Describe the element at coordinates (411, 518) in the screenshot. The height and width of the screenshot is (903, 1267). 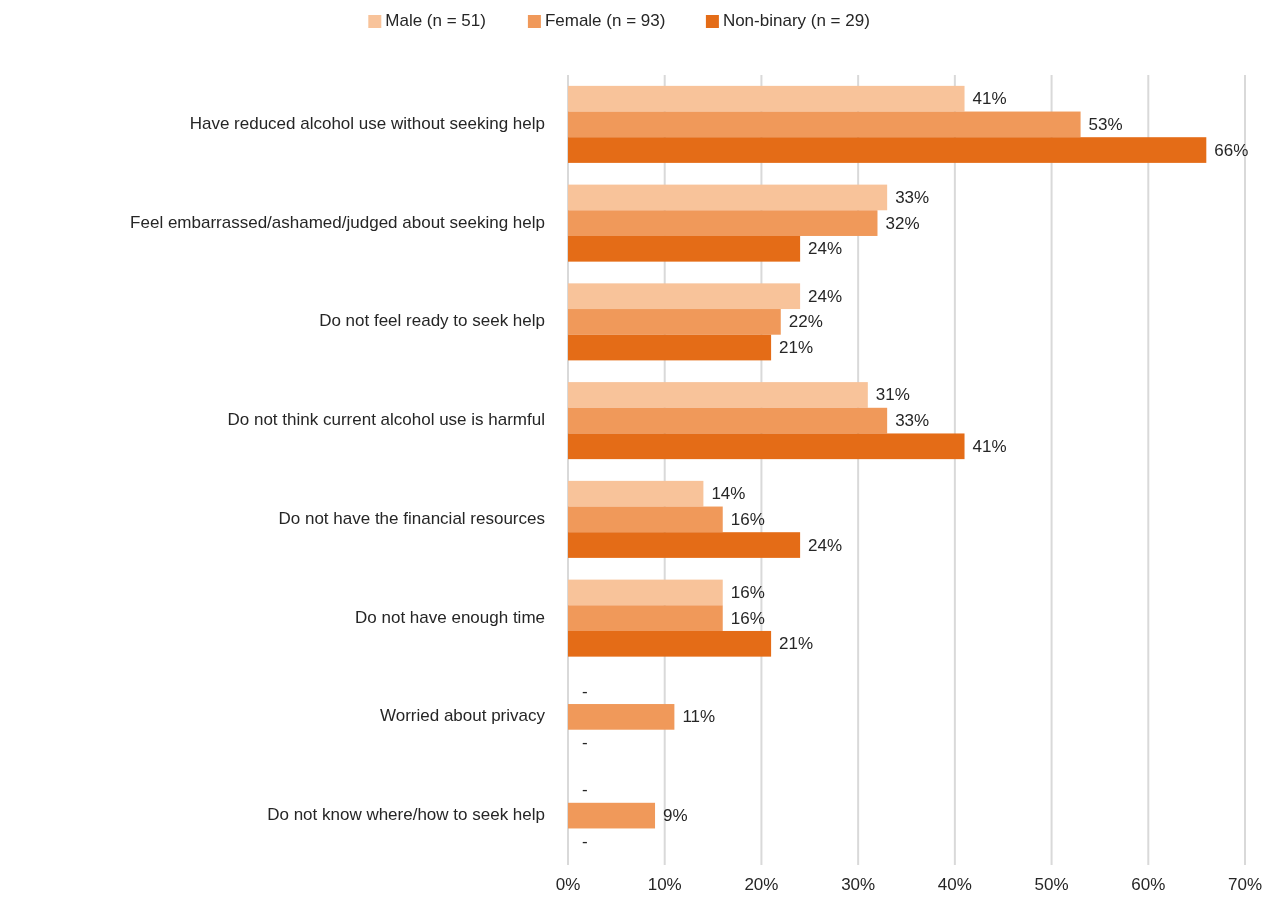
I see `y-tick-label: Do not have the financial resources` at that location.